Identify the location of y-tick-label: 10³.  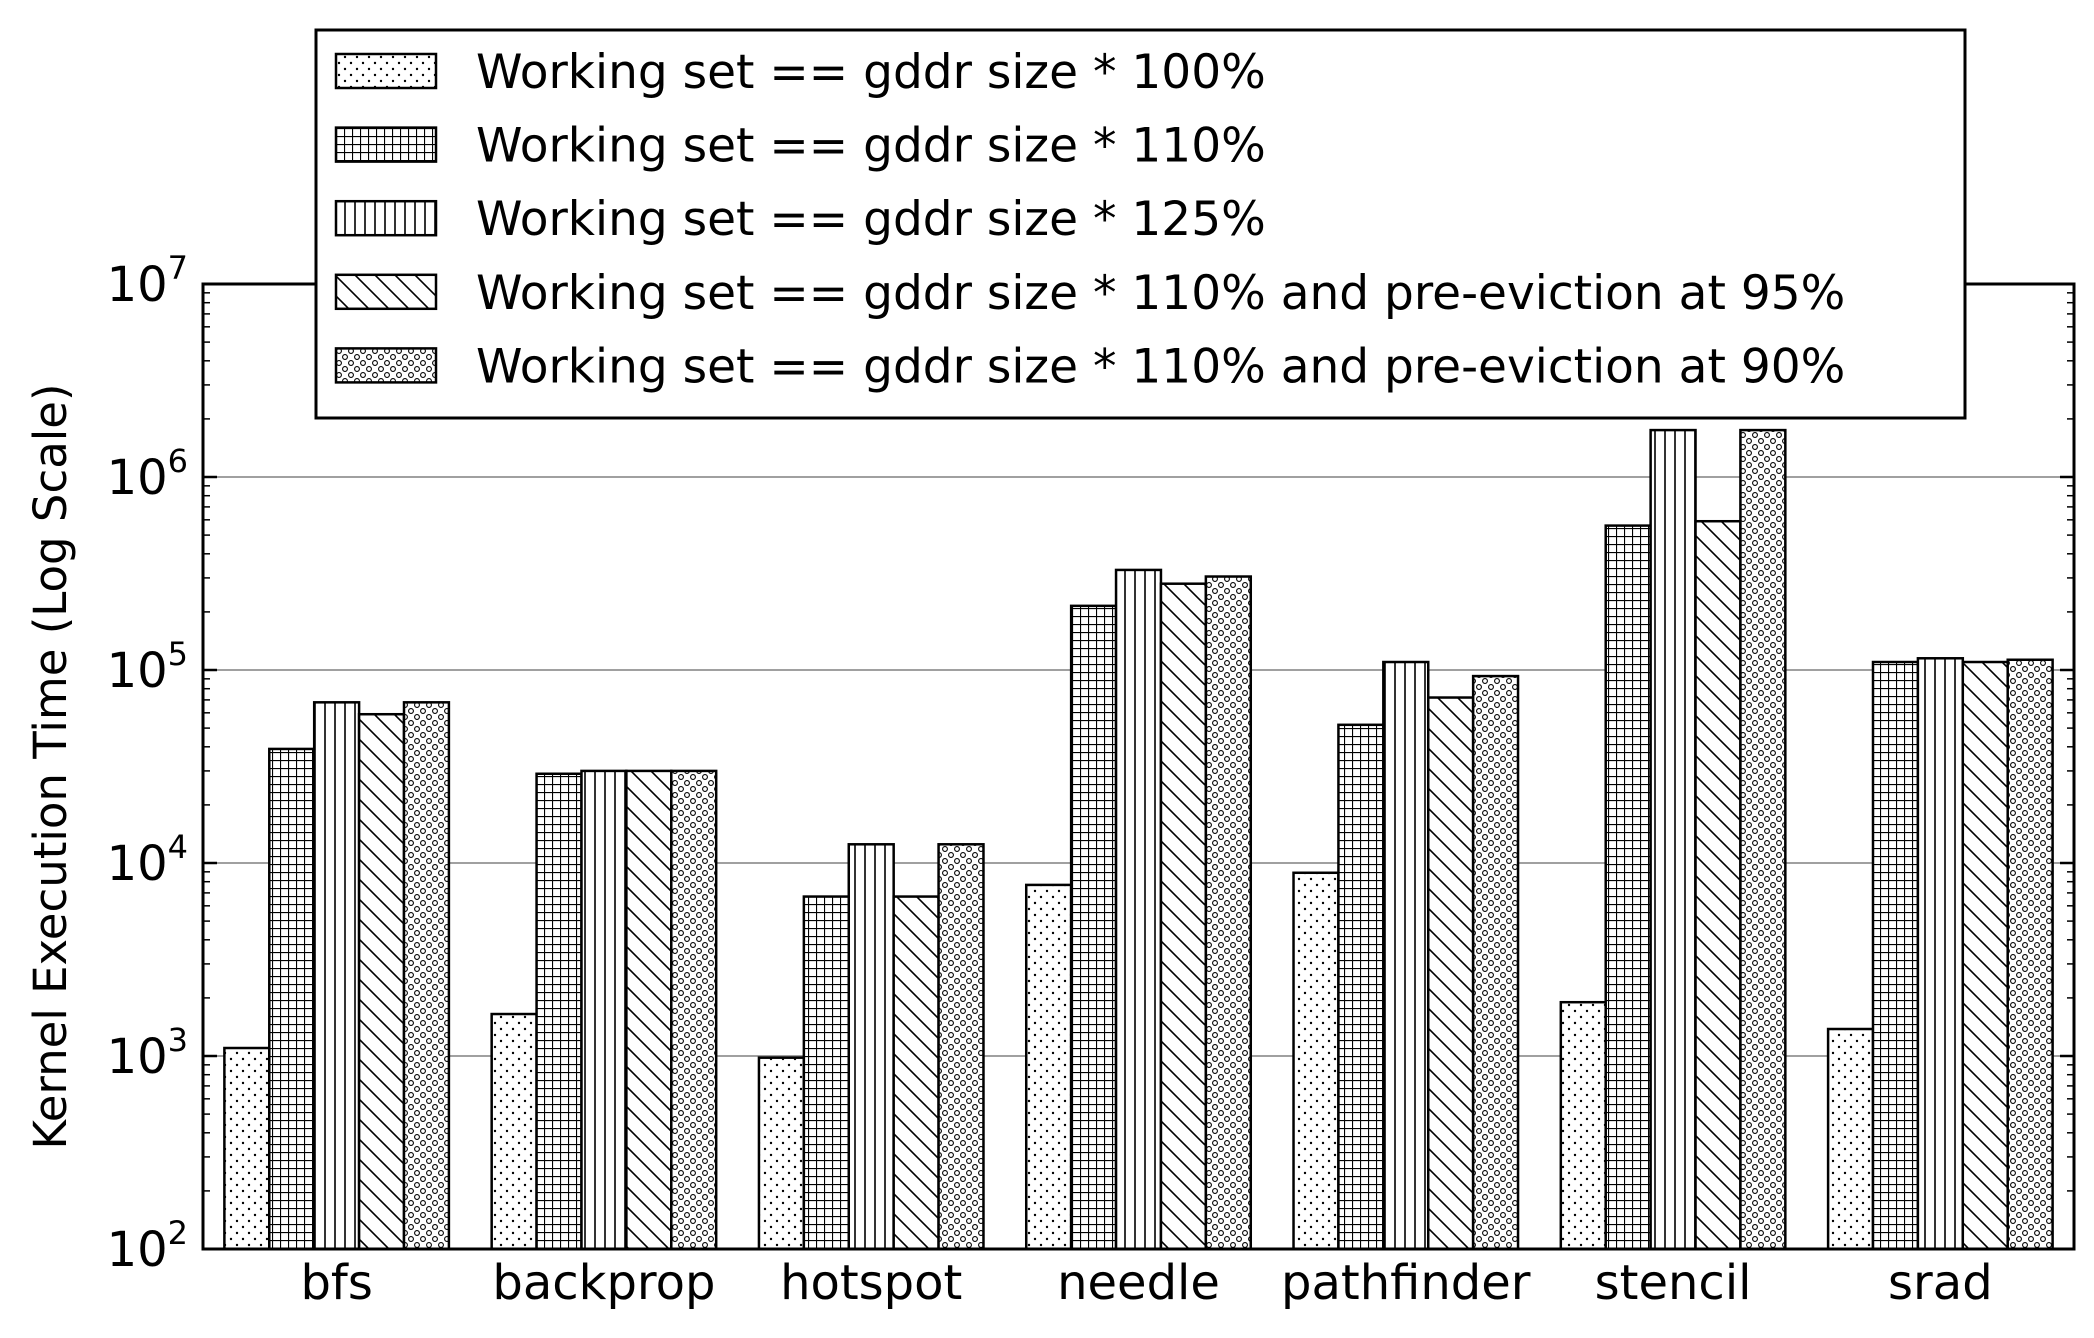
(147, 1053).